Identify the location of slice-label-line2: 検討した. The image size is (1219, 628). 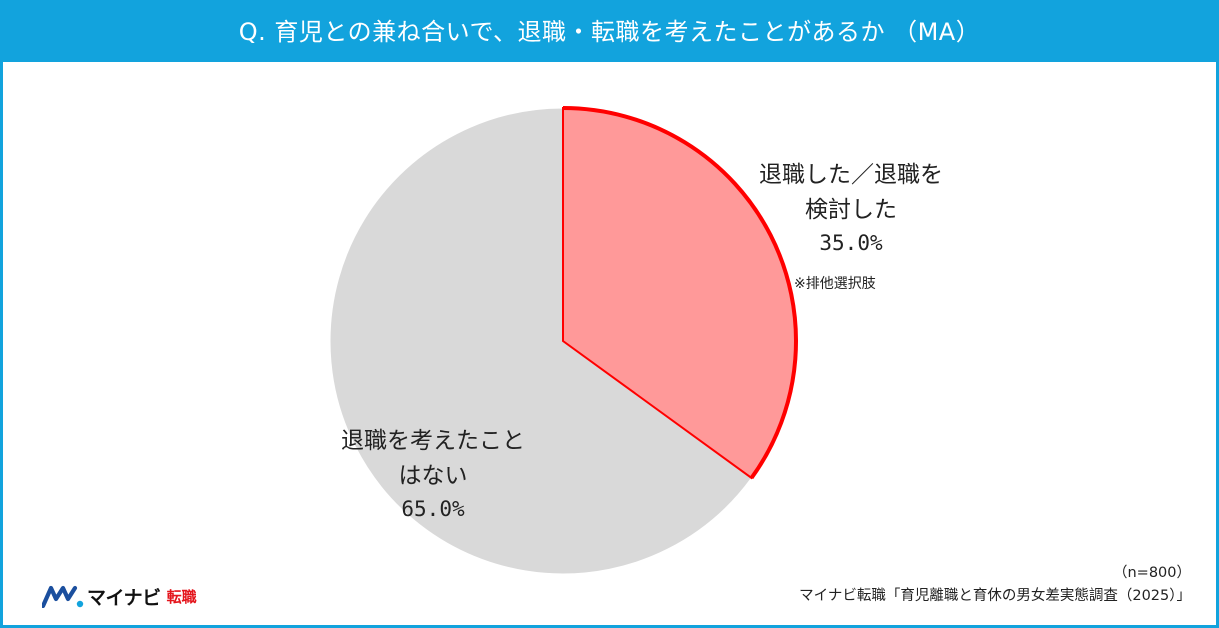
(851, 210).